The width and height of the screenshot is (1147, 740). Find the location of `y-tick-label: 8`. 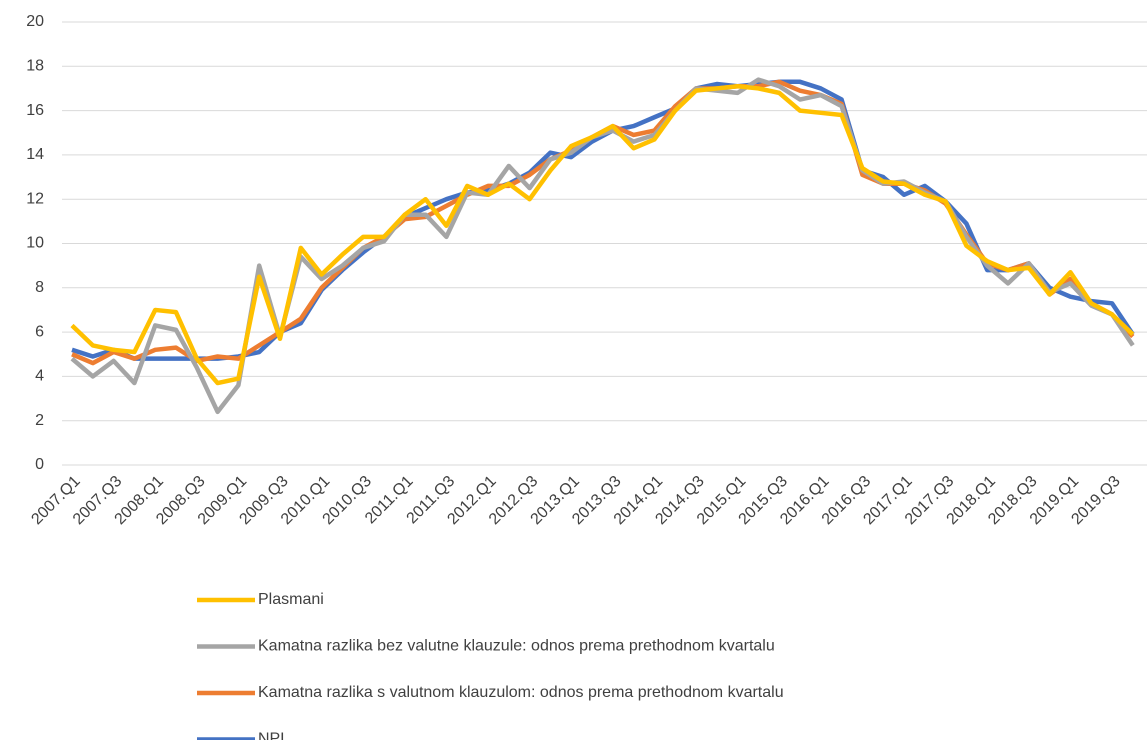

y-tick-label: 8 is located at coordinates (39, 287).